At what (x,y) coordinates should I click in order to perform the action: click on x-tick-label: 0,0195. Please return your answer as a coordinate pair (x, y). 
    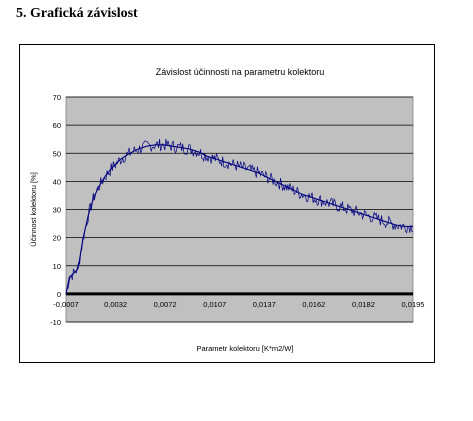
    Looking at the image, I should click on (413, 304).